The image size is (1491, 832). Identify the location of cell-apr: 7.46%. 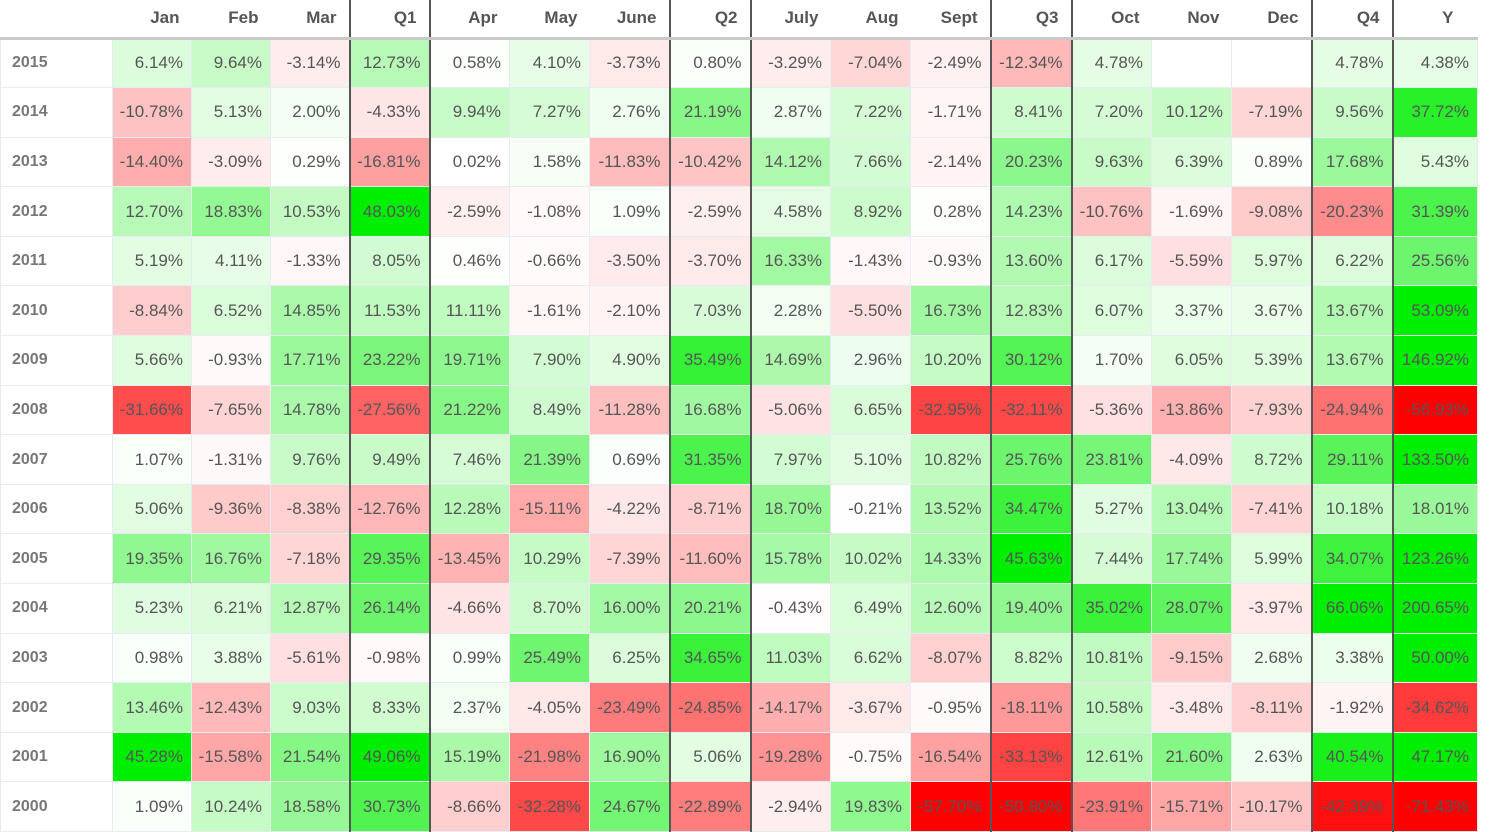
(469, 459).